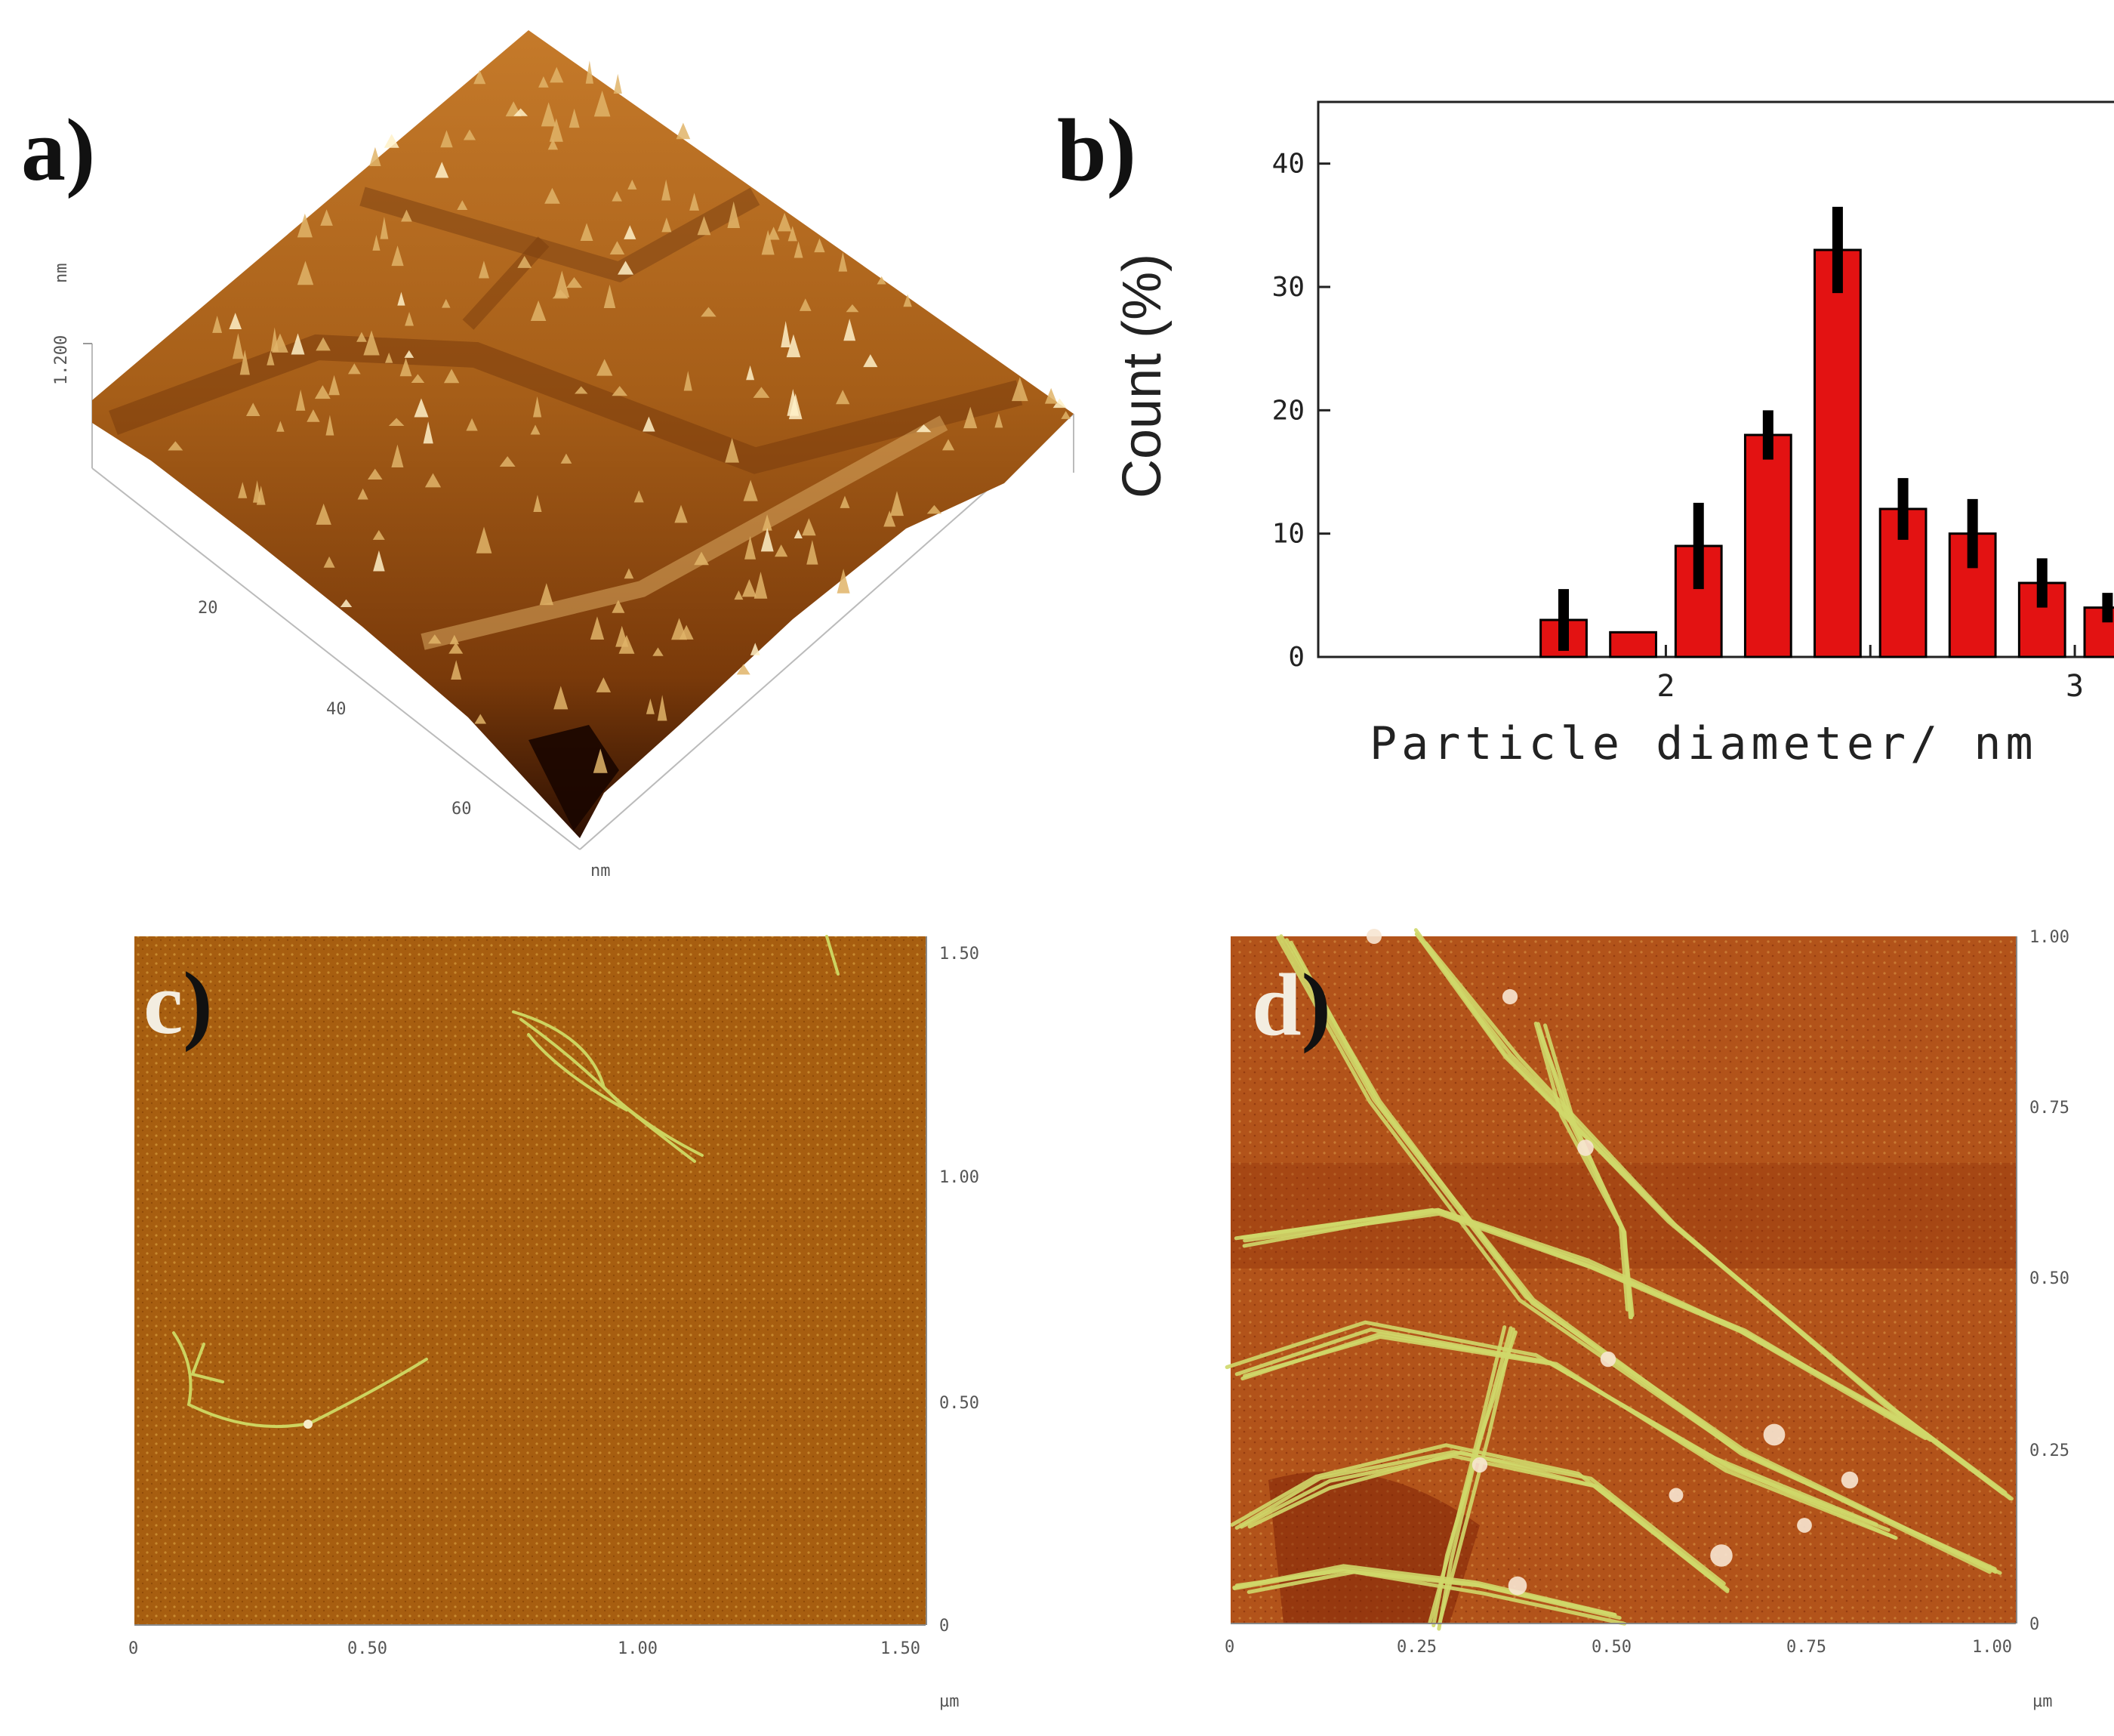 The height and width of the screenshot is (1736, 2114). I want to click on d-x-ticks: 0 0.25 0.50 0.75 1.00 µm, so click(1639, 1675).